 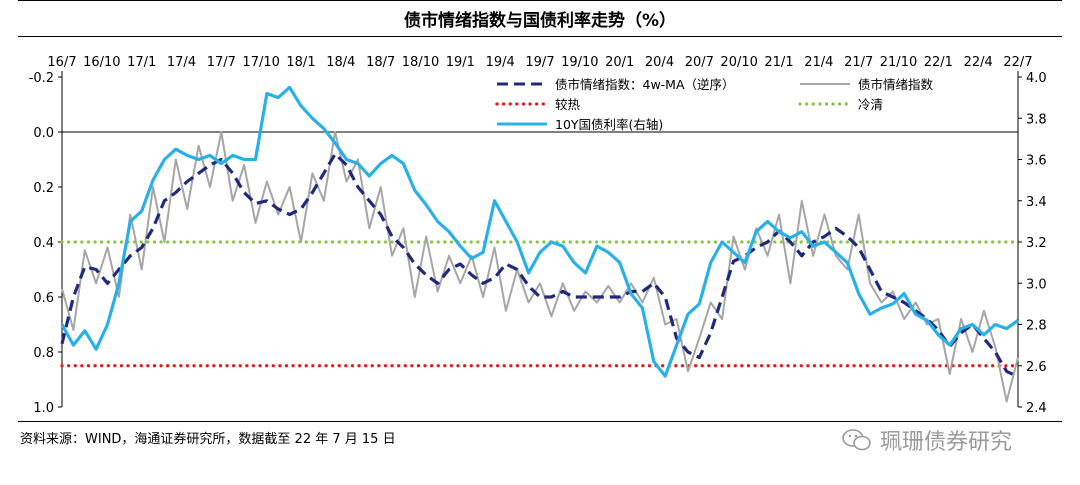 I want to click on x-tick-label: 22/1, so click(x=938, y=62).